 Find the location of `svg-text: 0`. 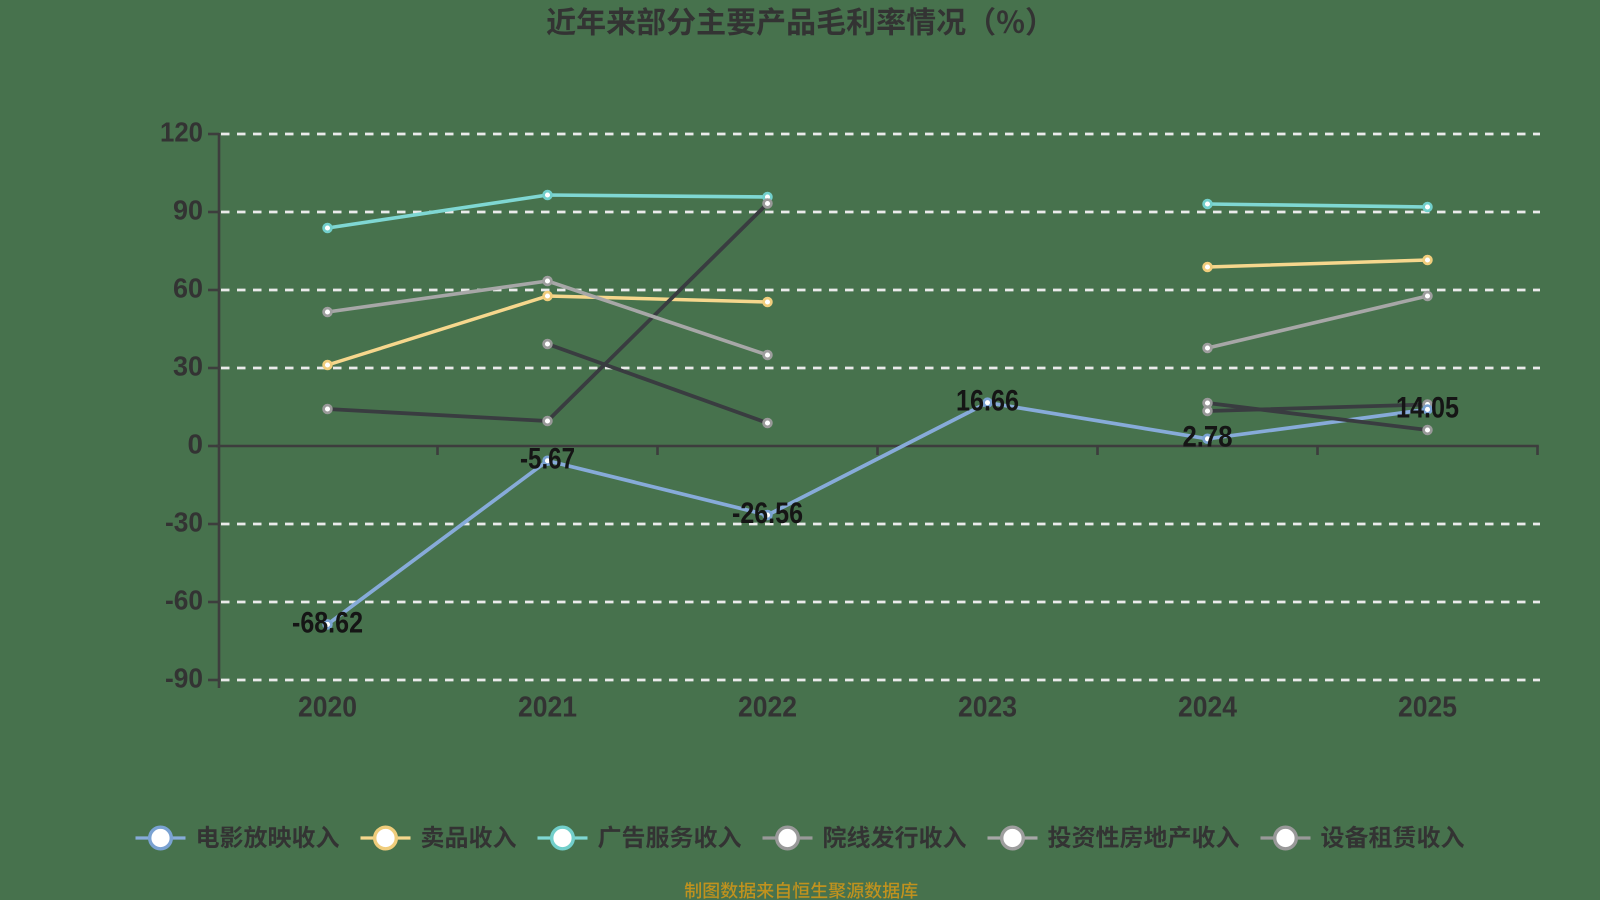

svg-text: 0 is located at coordinates (196, 443).